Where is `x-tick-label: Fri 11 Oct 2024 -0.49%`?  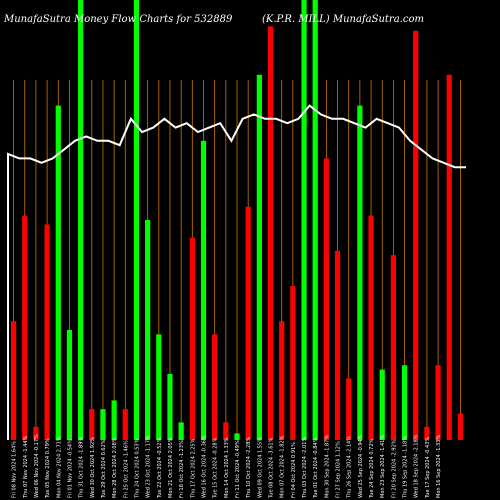 x-tick-label: Fri 11 Oct 2024 -0.49% is located at coordinates (238, 469).